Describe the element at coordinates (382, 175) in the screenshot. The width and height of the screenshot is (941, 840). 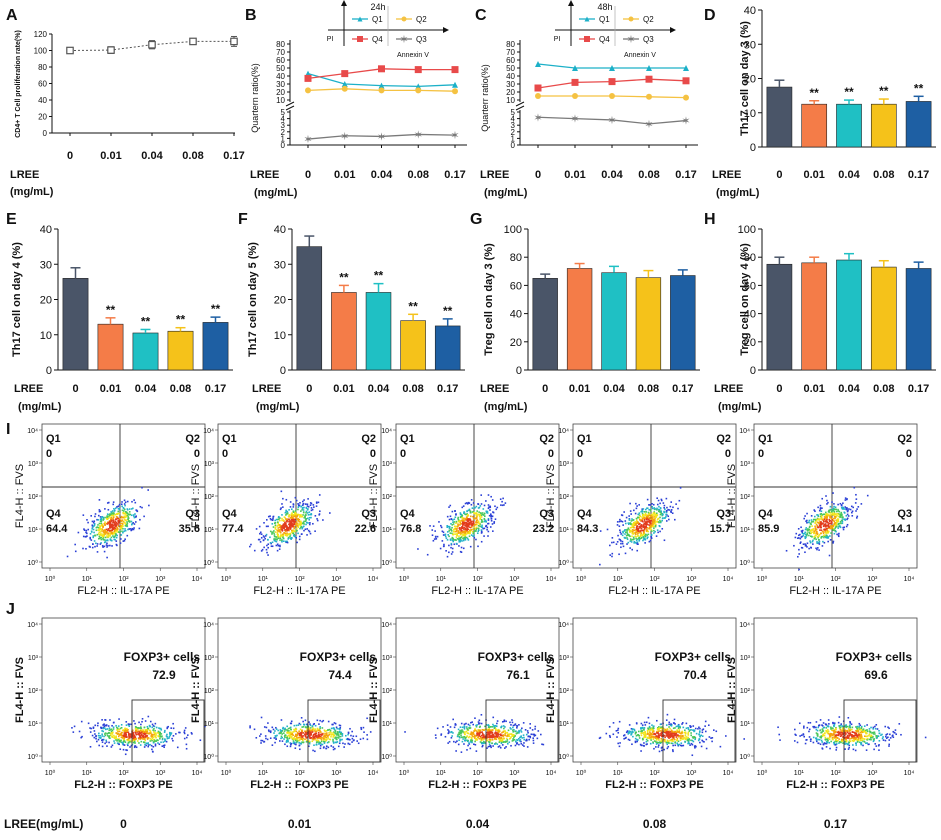
I see `b-x-tick-label: 0.04` at that location.